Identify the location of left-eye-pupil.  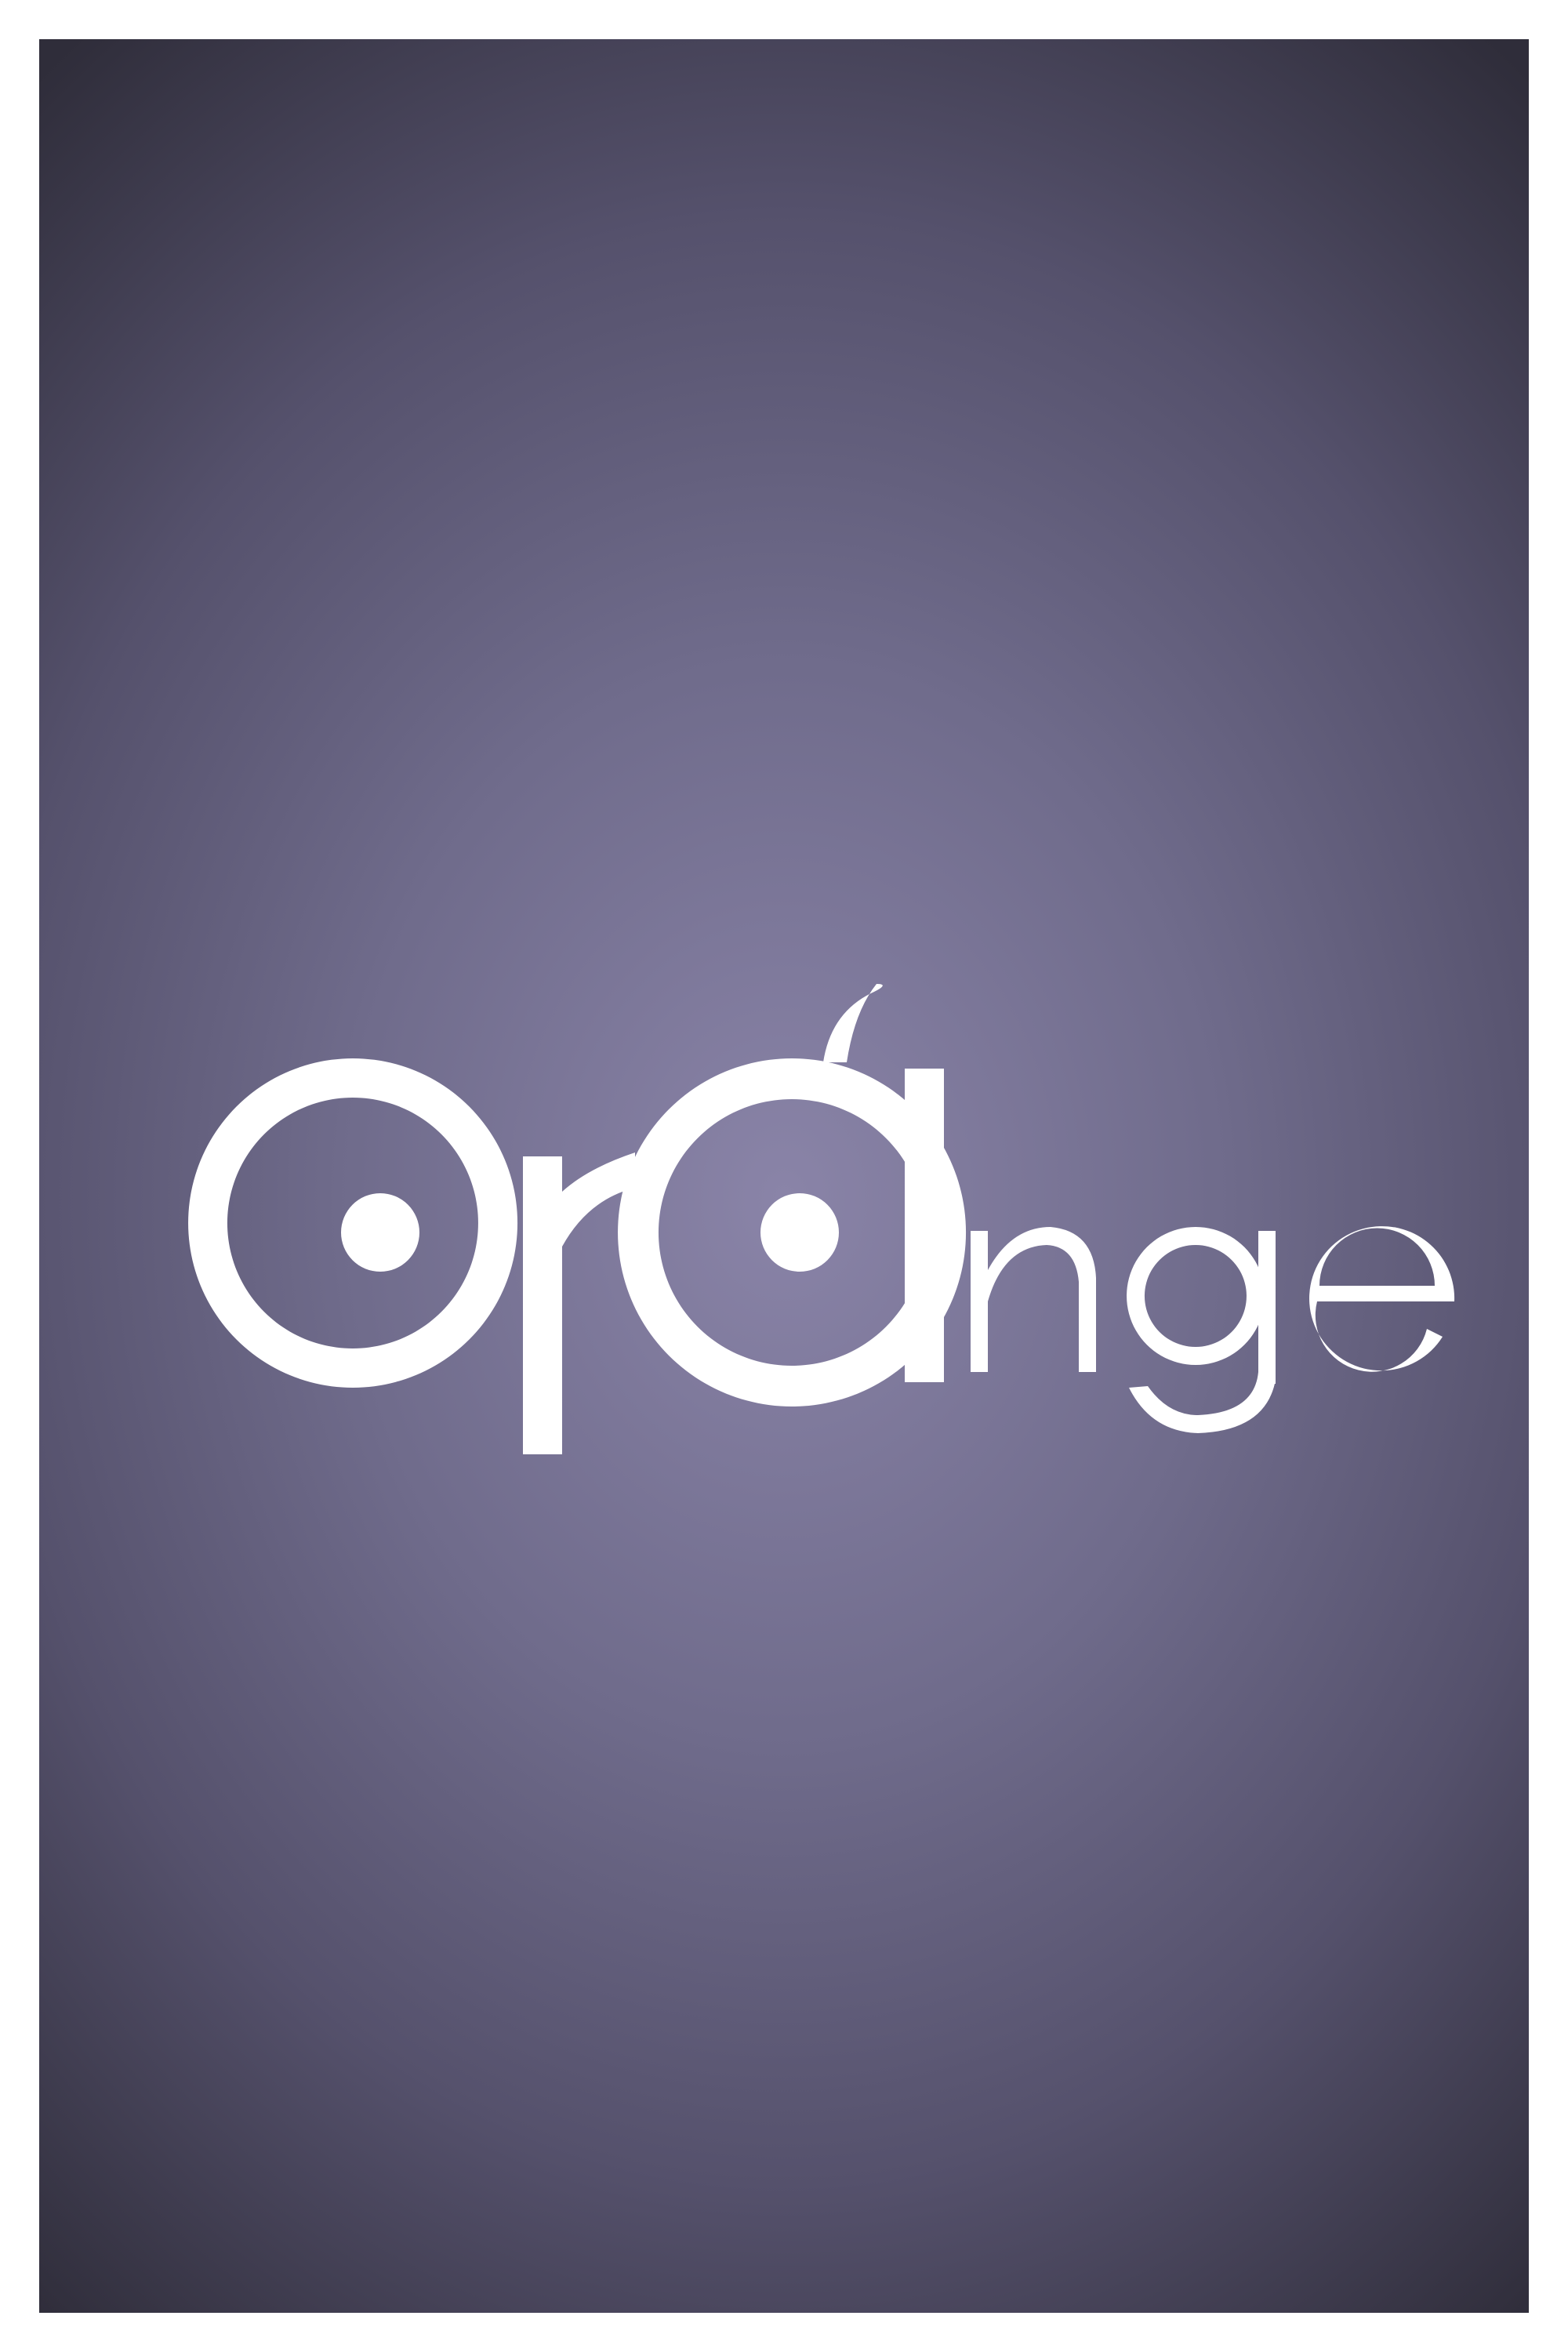
(380, 1232).